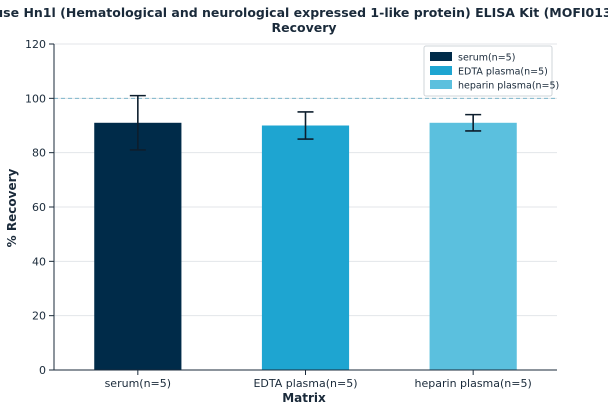  Describe the element at coordinates (486, 58) in the screenshot. I see `legend-label: serum(n=5)` at that location.